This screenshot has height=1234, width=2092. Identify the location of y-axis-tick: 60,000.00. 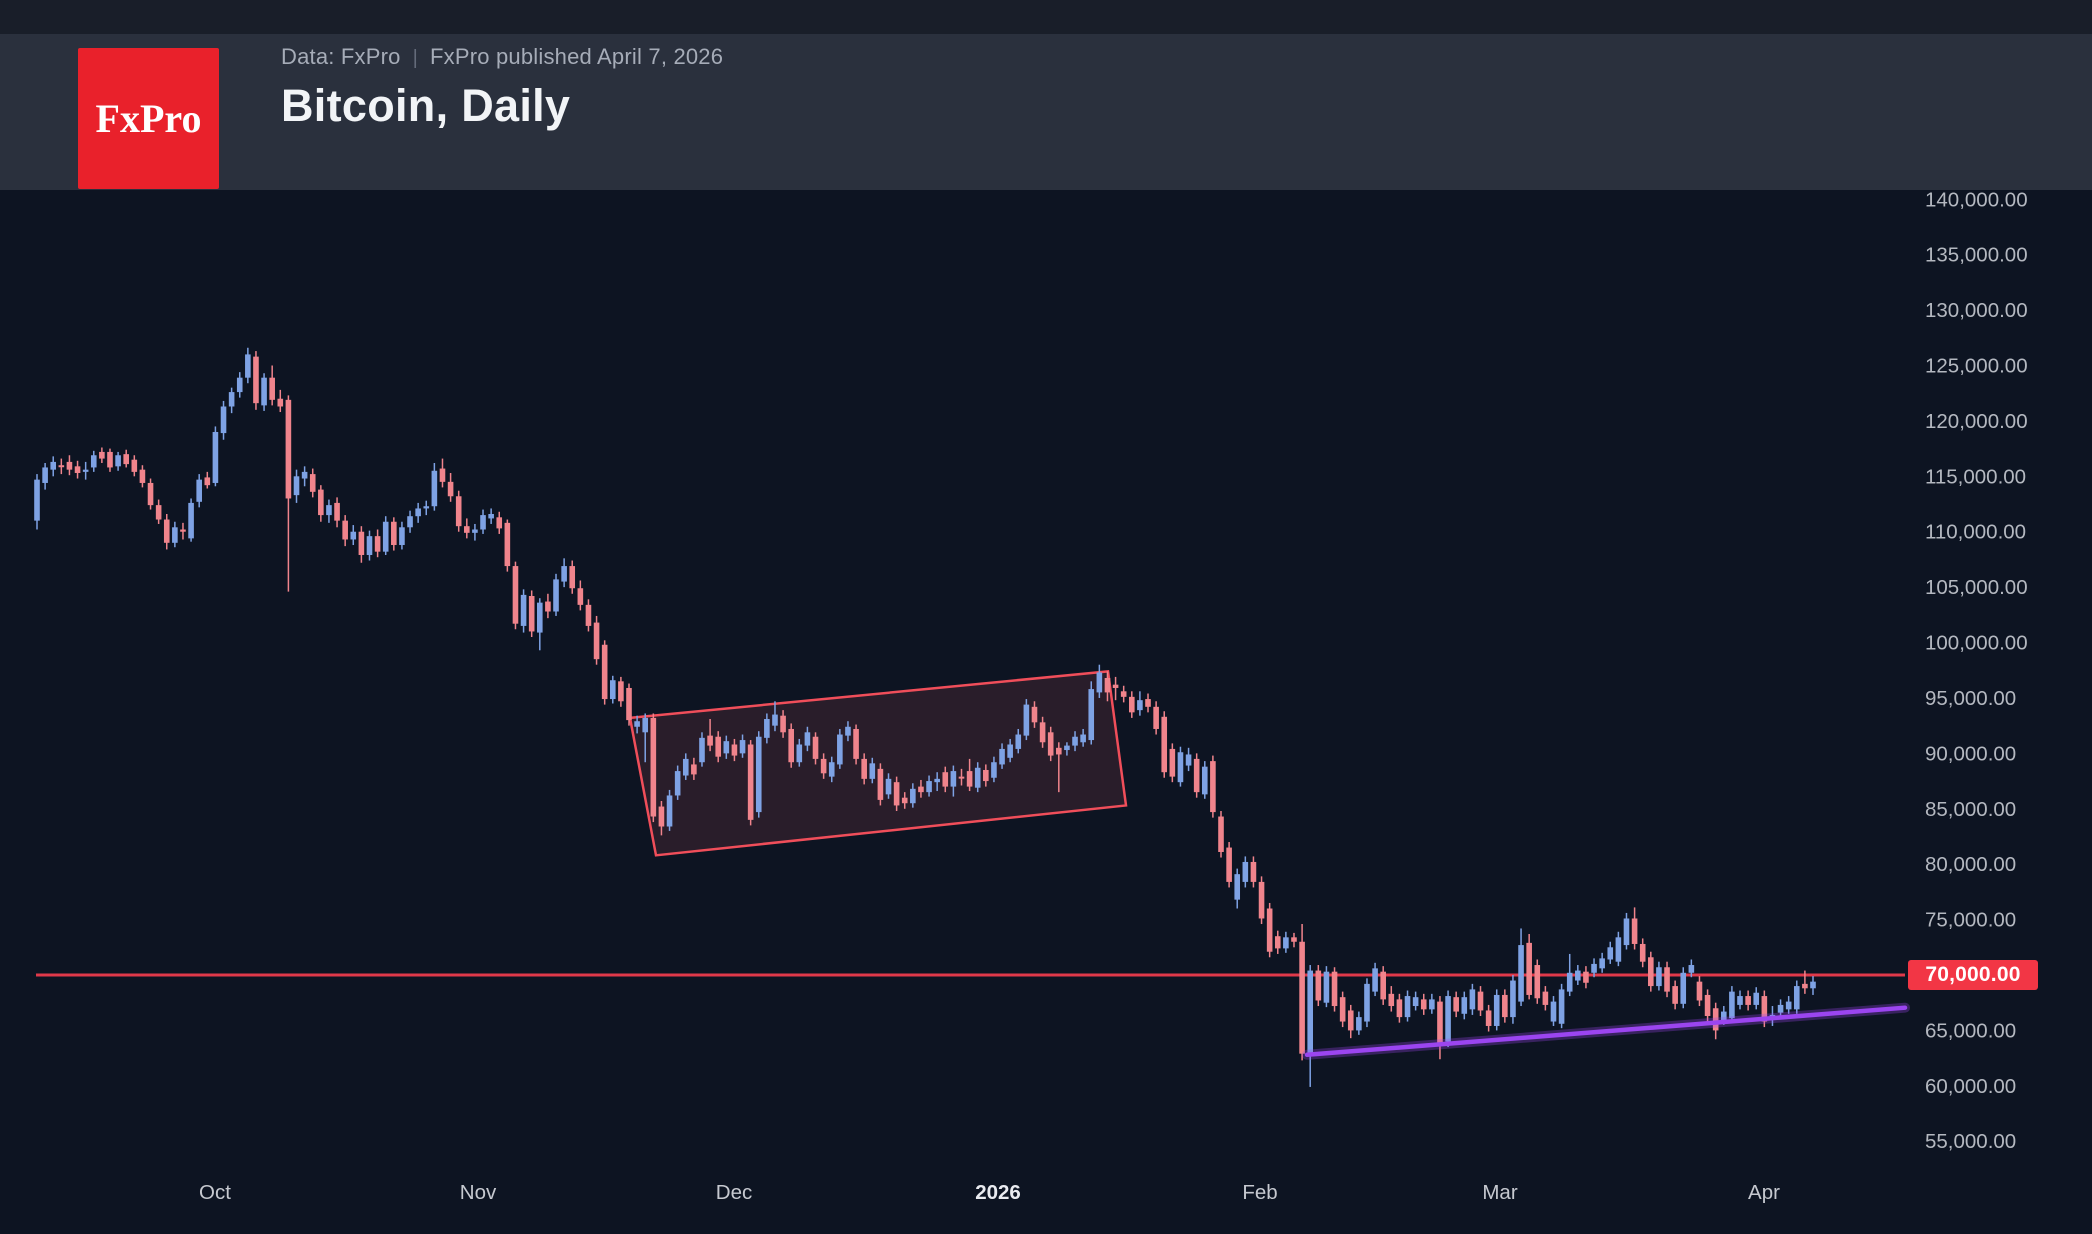
(1970, 1086).